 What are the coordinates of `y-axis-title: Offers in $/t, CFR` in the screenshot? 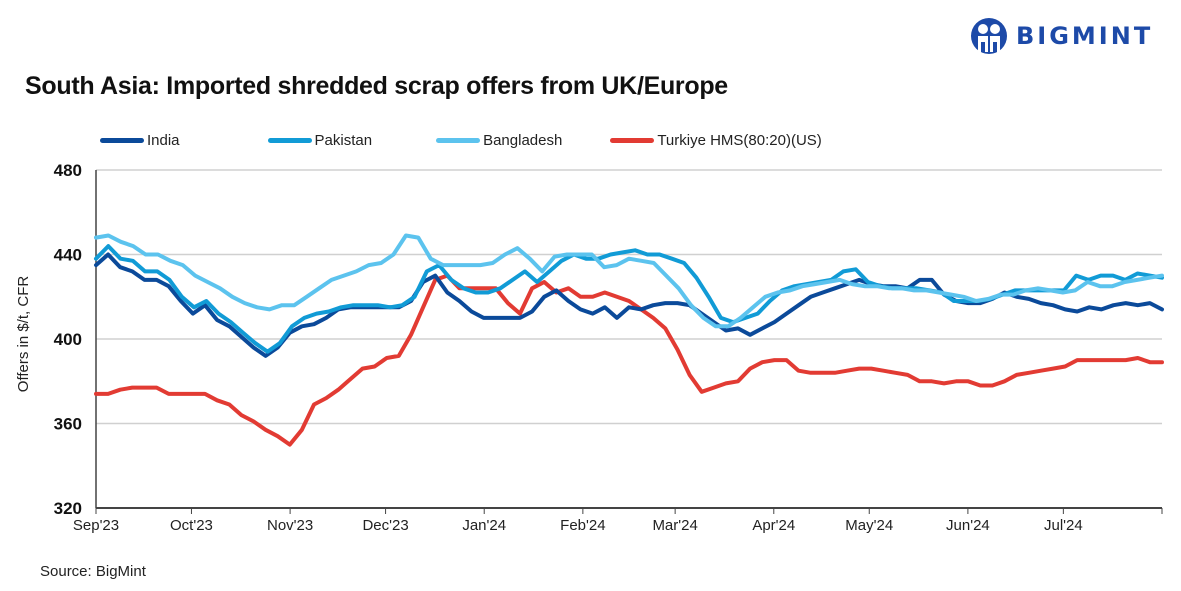 It's located at (23, 334).